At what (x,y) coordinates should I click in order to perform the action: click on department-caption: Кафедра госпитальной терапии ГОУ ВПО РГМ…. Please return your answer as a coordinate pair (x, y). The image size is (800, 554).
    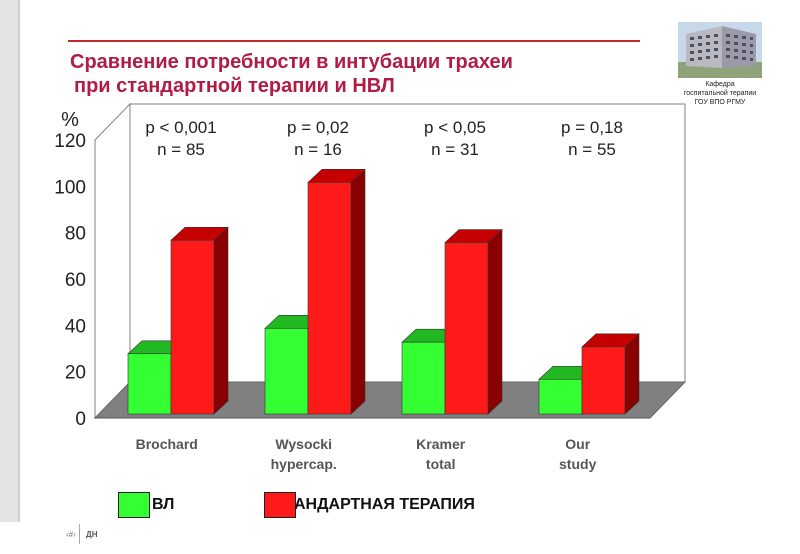
    Looking at the image, I should click on (720, 93).